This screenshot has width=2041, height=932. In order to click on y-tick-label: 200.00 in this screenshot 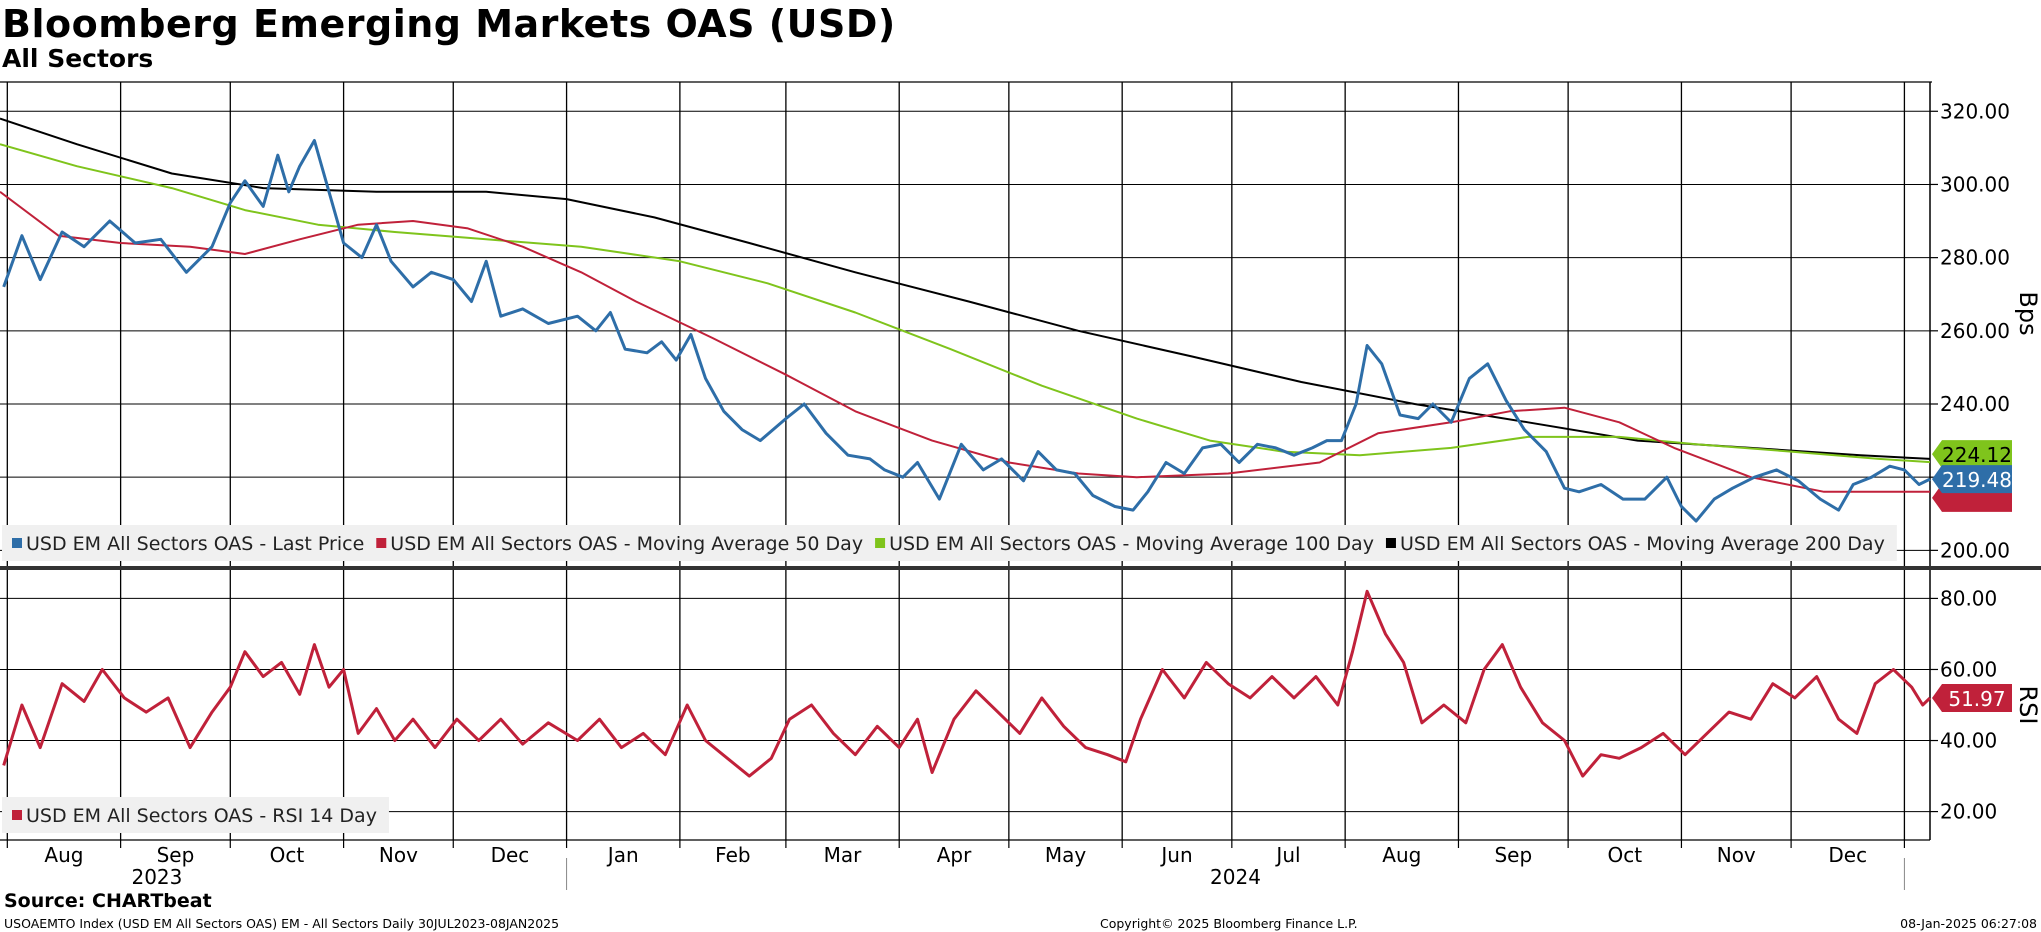, I will do `click(1975, 550)`.